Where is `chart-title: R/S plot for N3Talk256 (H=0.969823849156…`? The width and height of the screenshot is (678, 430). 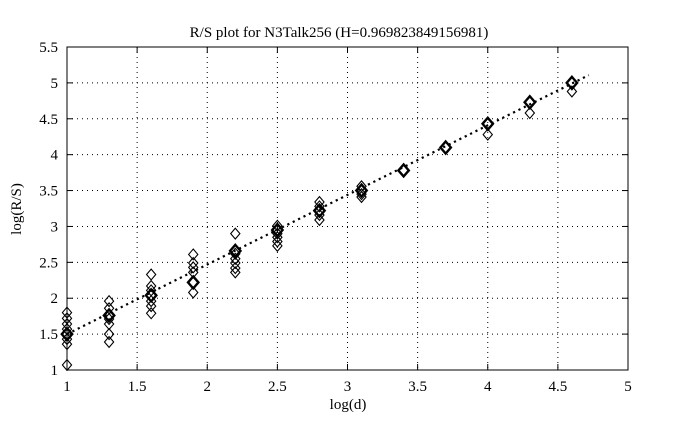 chart-title: R/S plot for N3Talk256 (H=0.969823849156… is located at coordinates (339, 33).